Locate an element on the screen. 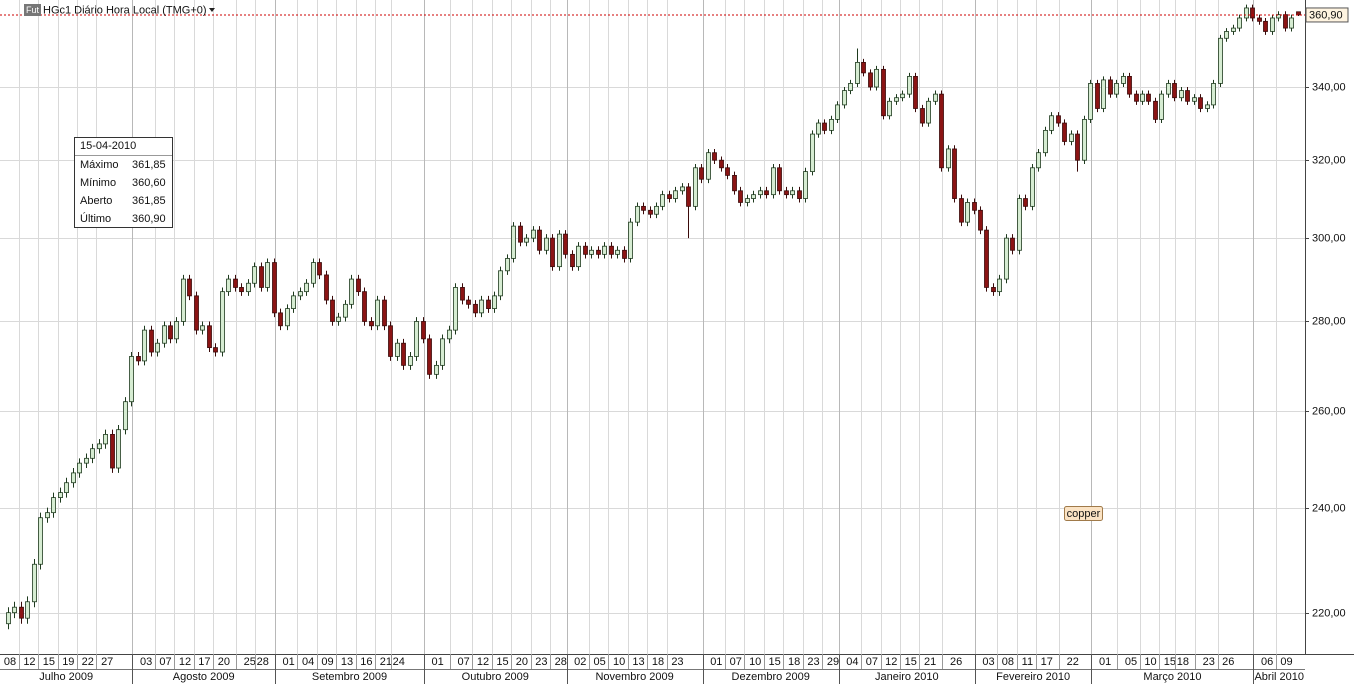 The height and width of the screenshot is (684, 1354). last-price-box is located at coordinates (1327, 15).